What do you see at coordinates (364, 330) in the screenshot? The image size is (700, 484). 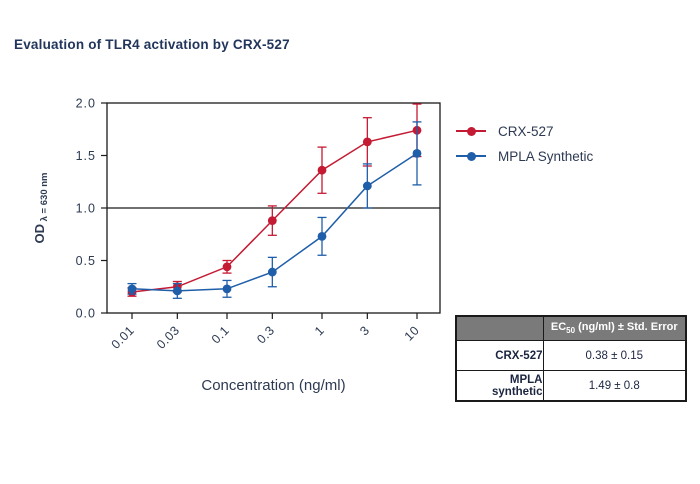 I see `x-tick-label: 3` at bounding box center [364, 330].